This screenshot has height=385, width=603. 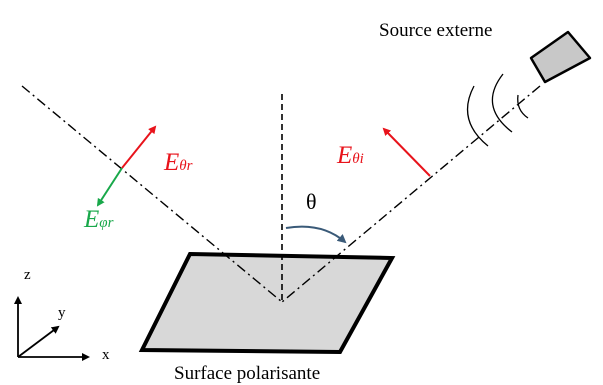 What do you see at coordinates (523, 106) in the screenshot?
I see `wave-arc-inner` at bounding box center [523, 106].